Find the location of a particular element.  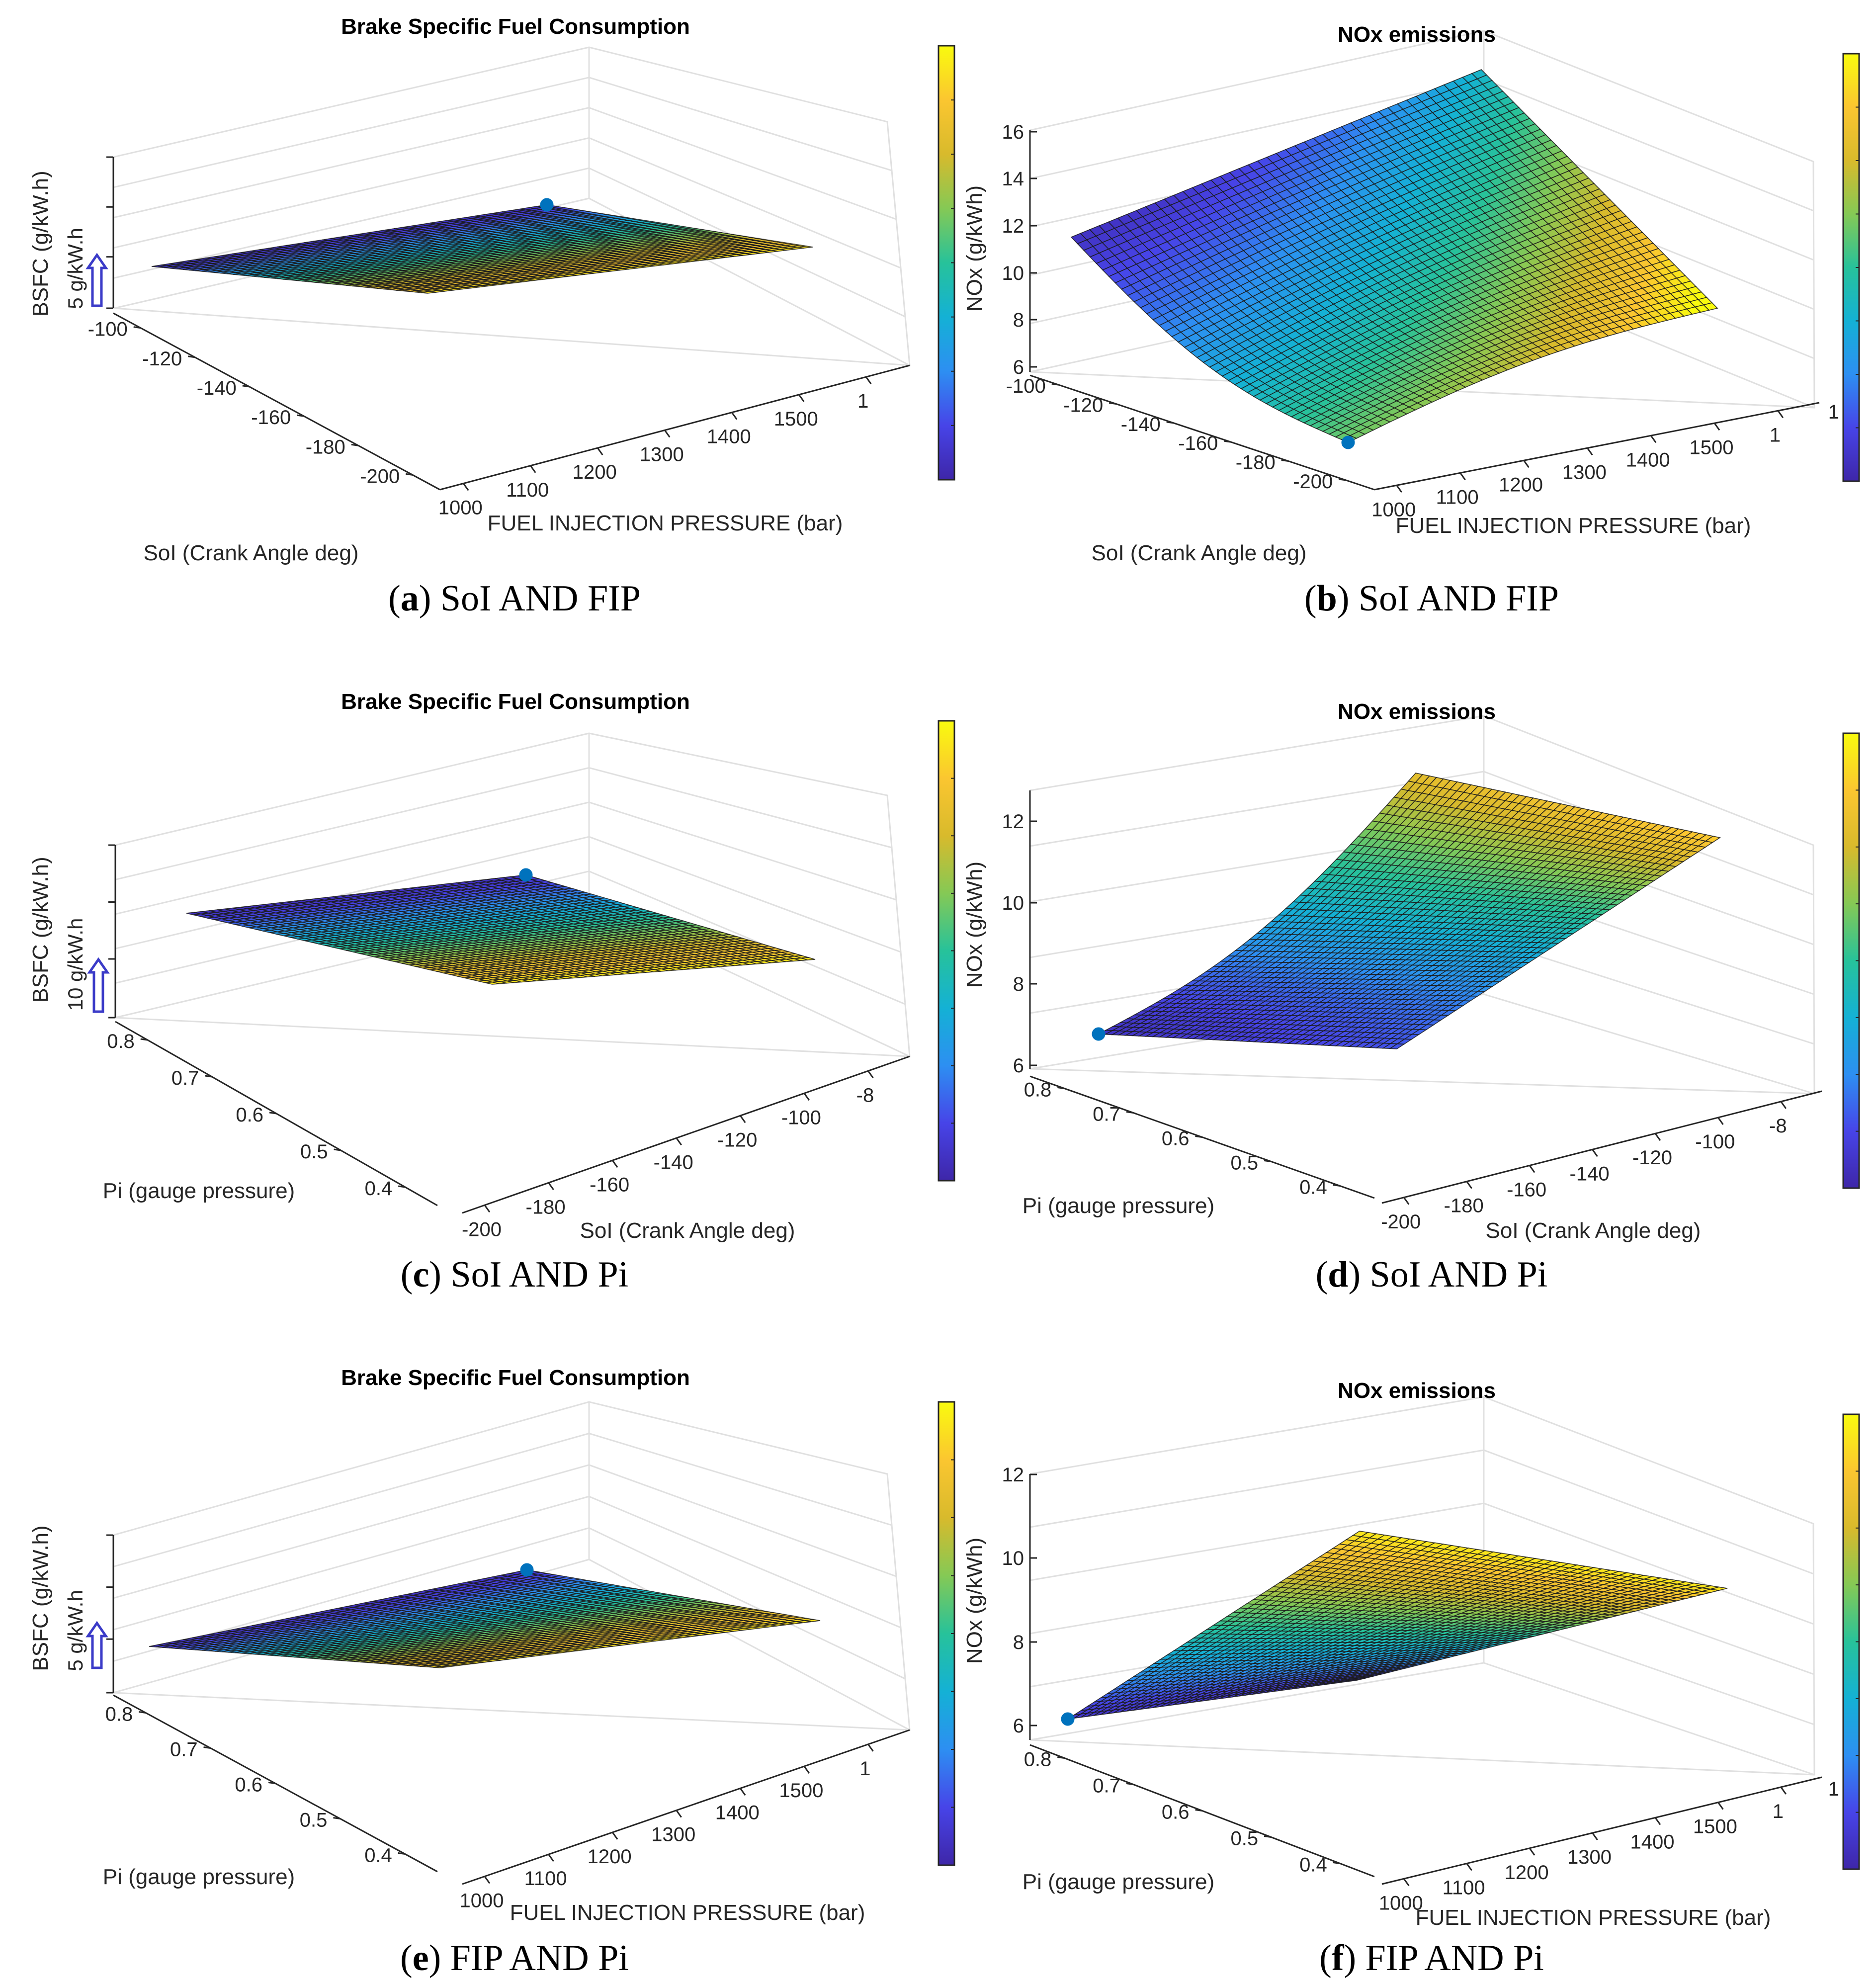

z-axis-label: NOx (g/kWh) is located at coordinates (974, 248).